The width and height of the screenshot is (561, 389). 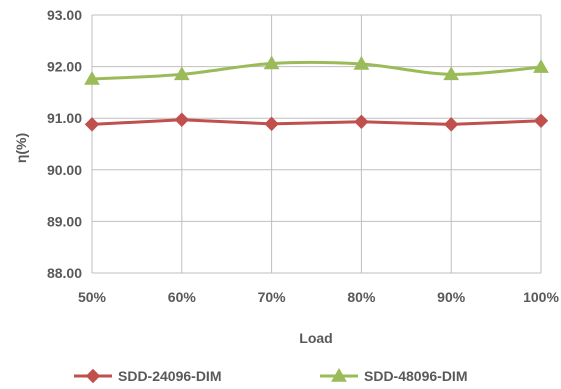 I want to click on legend-item: SDD-48096-DIM, so click(x=393, y=375).